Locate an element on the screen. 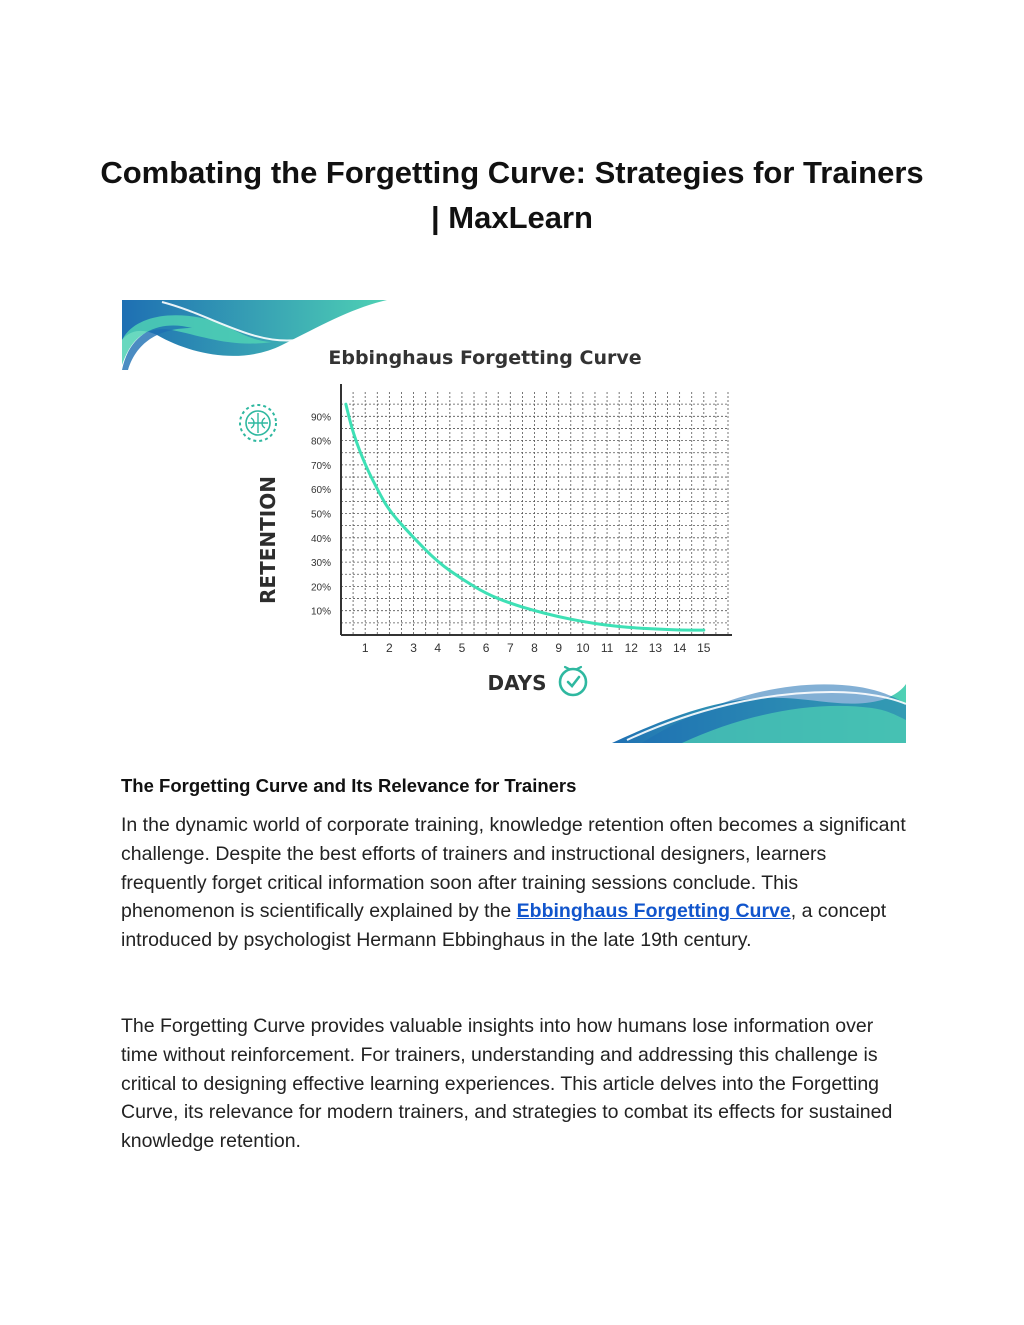 The height and width of the screenshot is (1325, 1024). x-tick-label: 1 is located at coordinates (365, 648).